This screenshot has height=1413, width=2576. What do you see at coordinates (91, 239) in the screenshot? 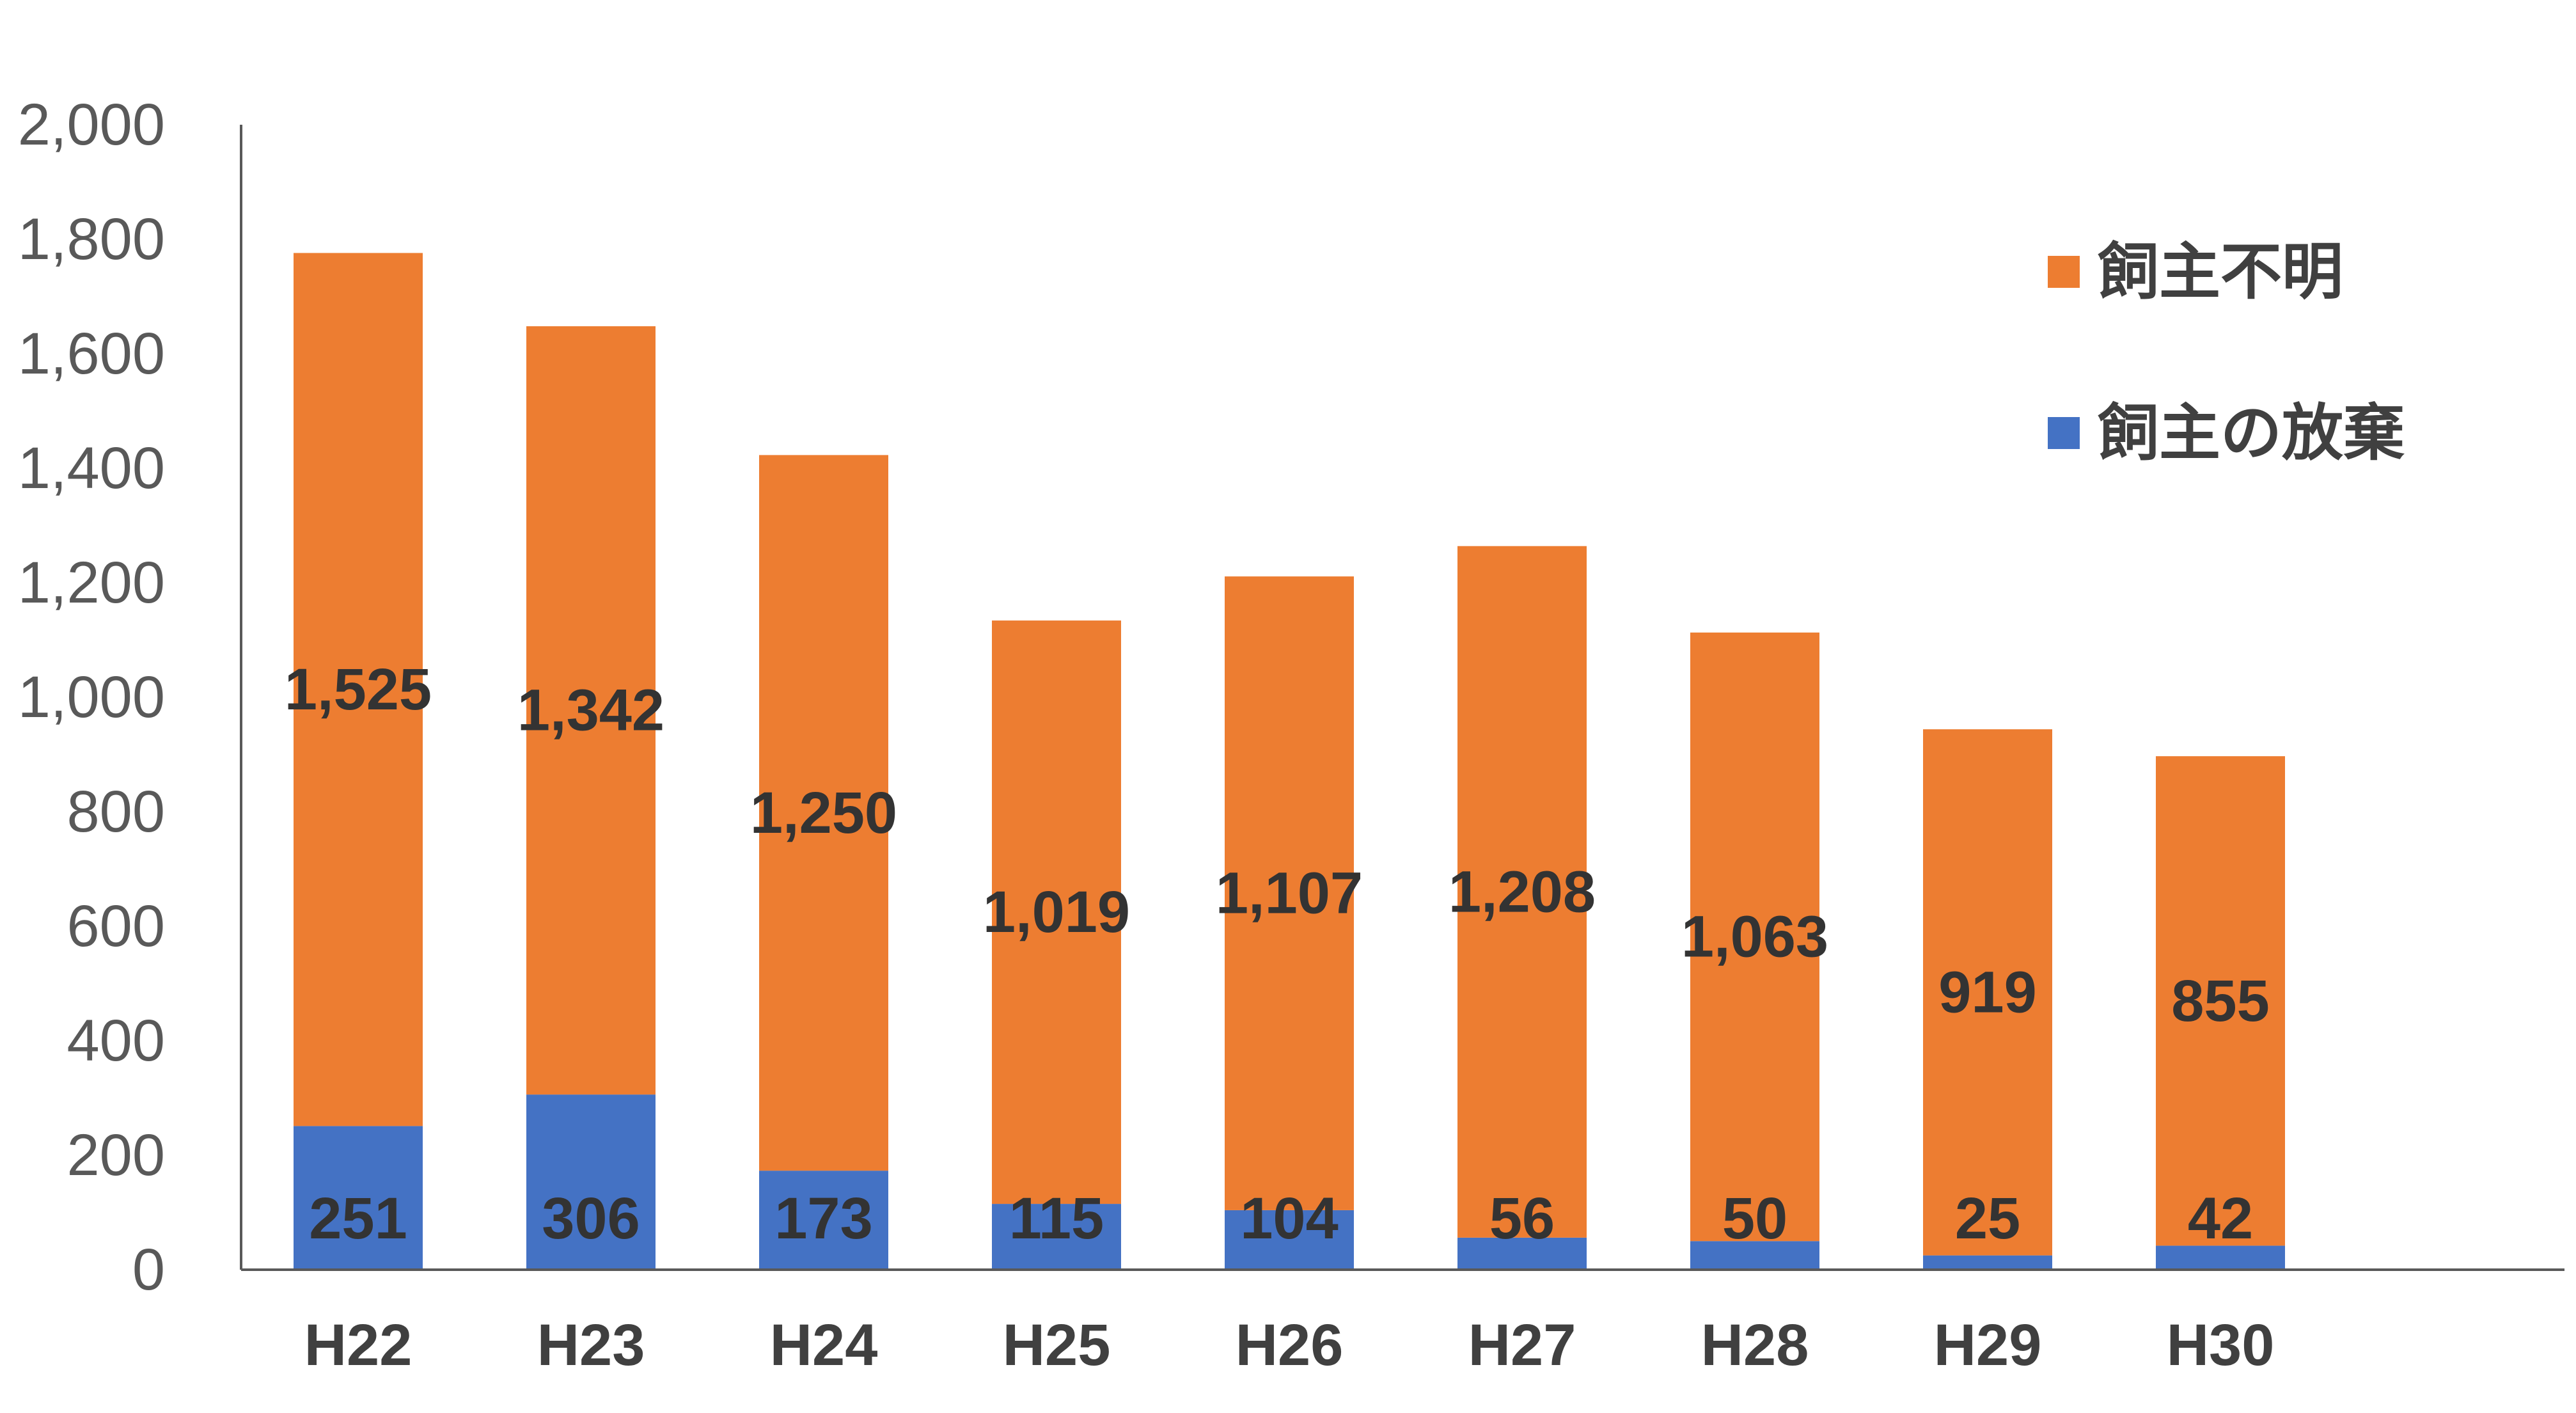
I see `y-tick-label: 1,800` at bounding box center [91, 239].